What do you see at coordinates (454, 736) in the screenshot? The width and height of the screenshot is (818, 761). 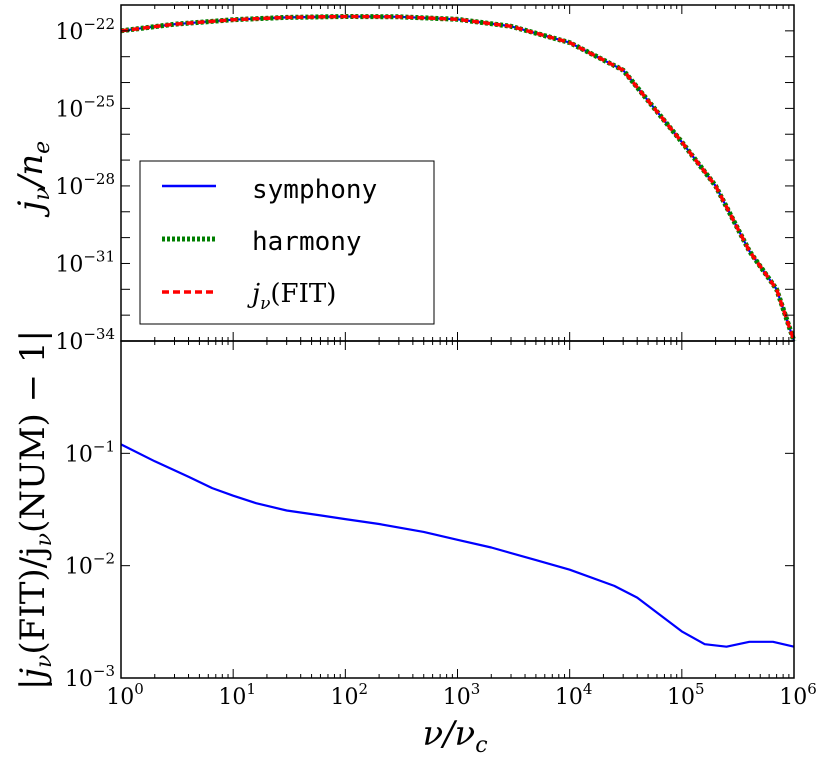 I see `x-axis-title: ν/νc` at bounding box center [454, 736].